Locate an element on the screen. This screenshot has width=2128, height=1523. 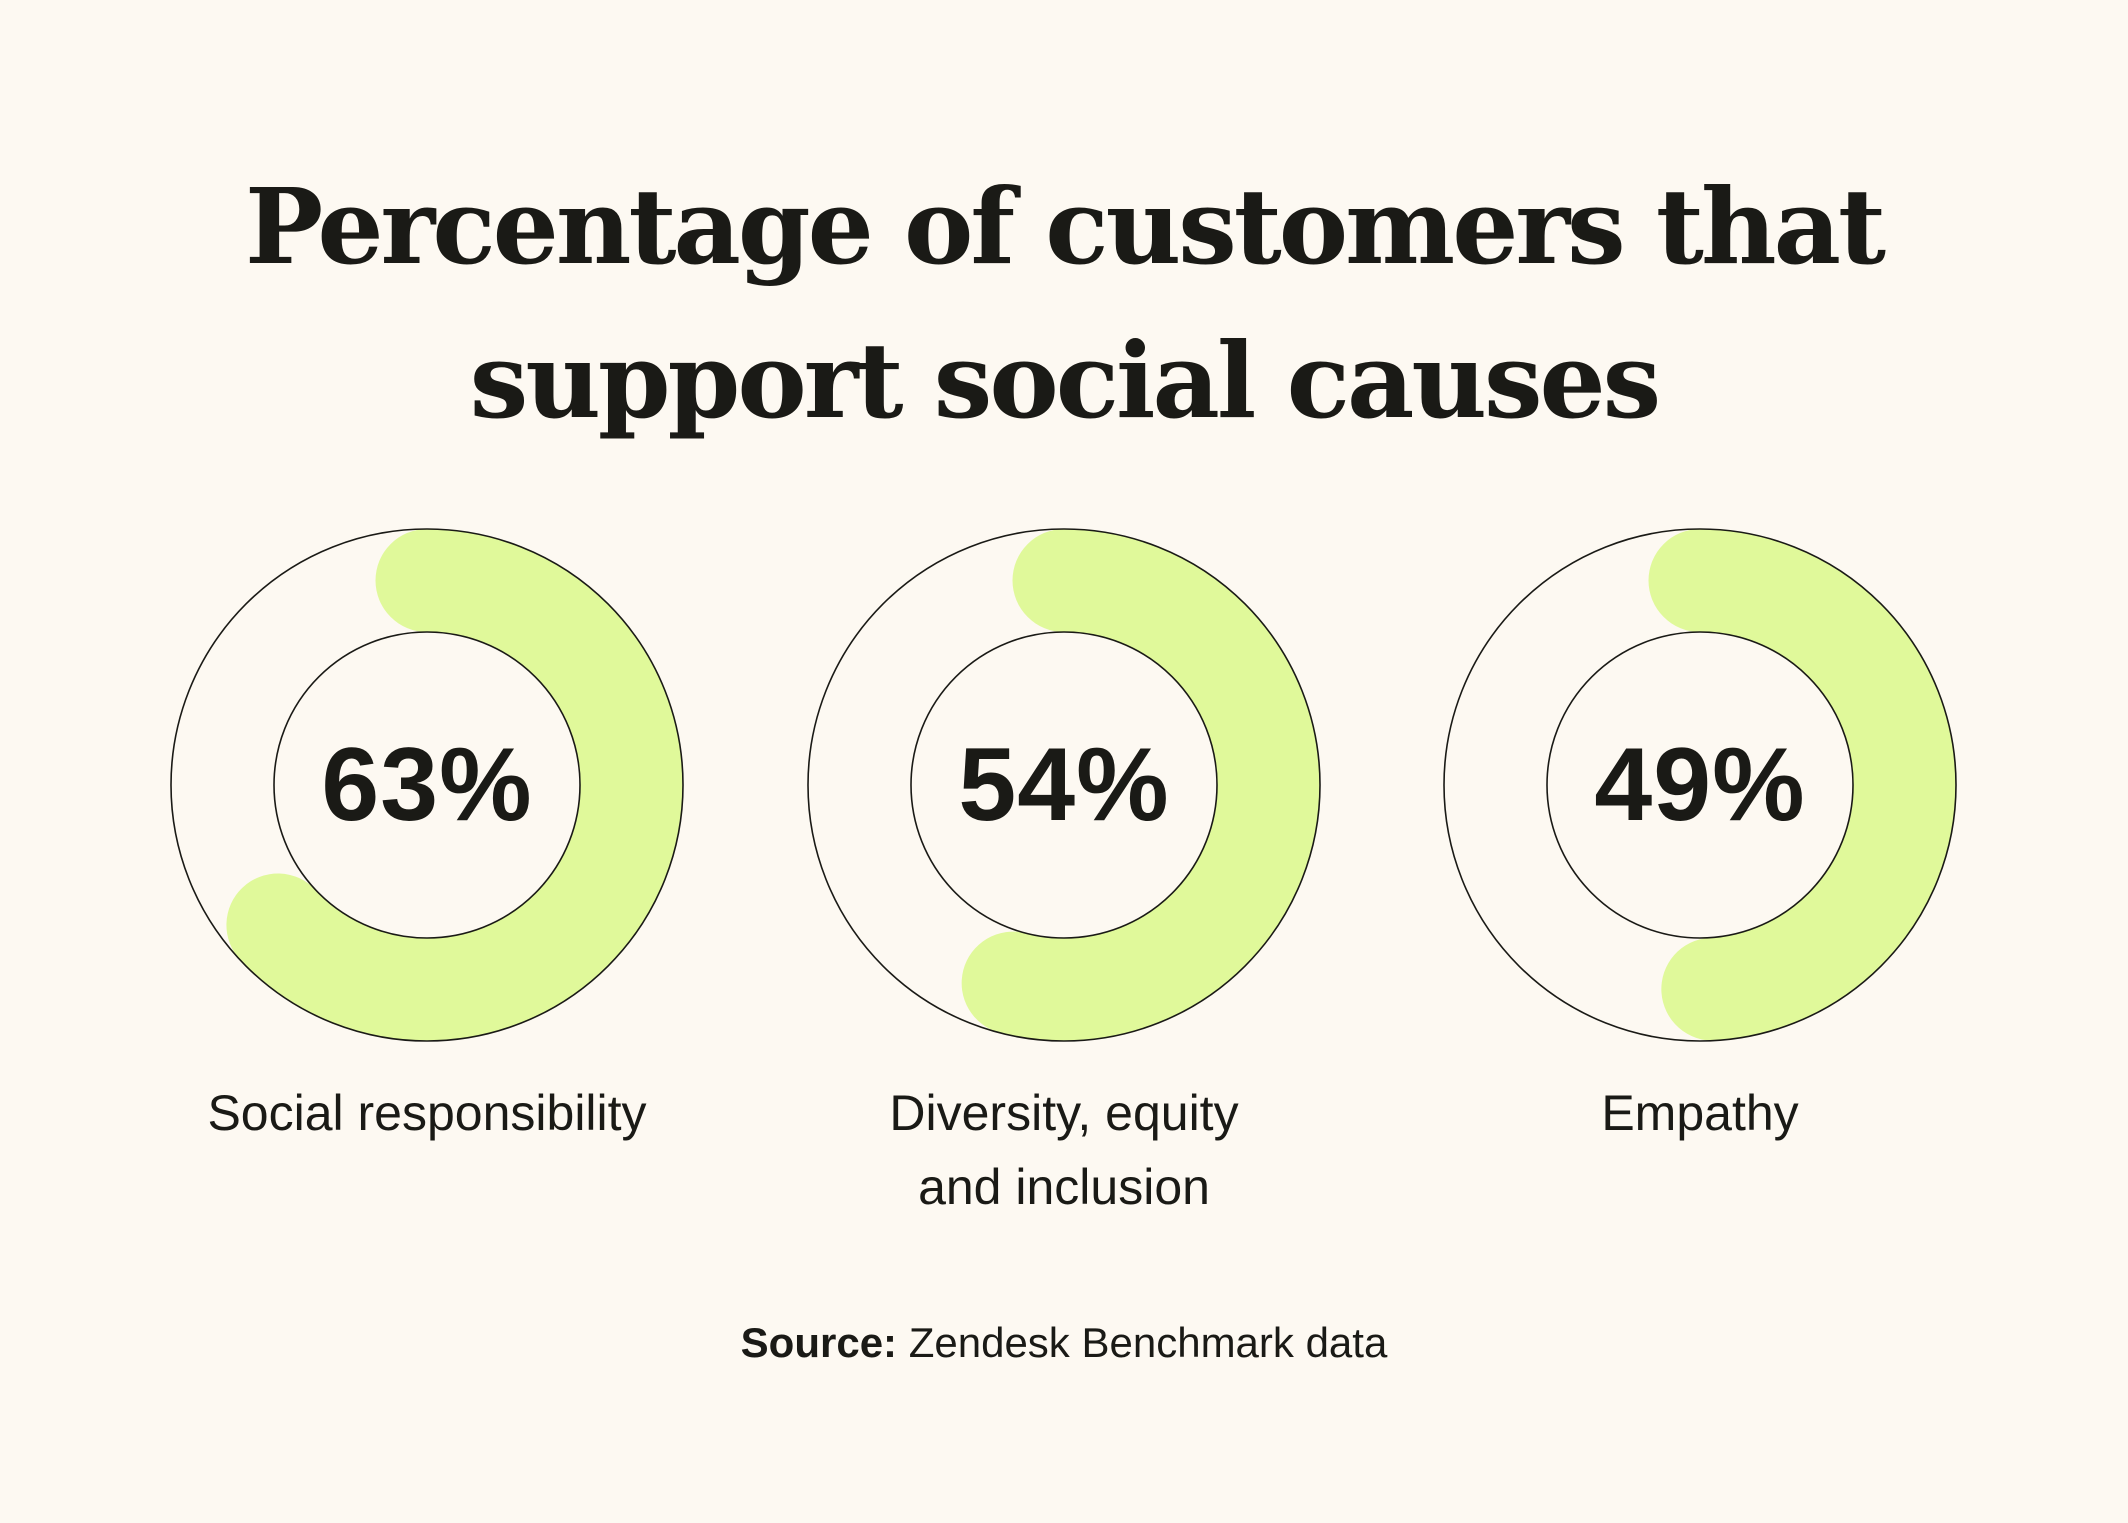
chart-title-line-2: support social causes is located at coordinates (1065, 380).